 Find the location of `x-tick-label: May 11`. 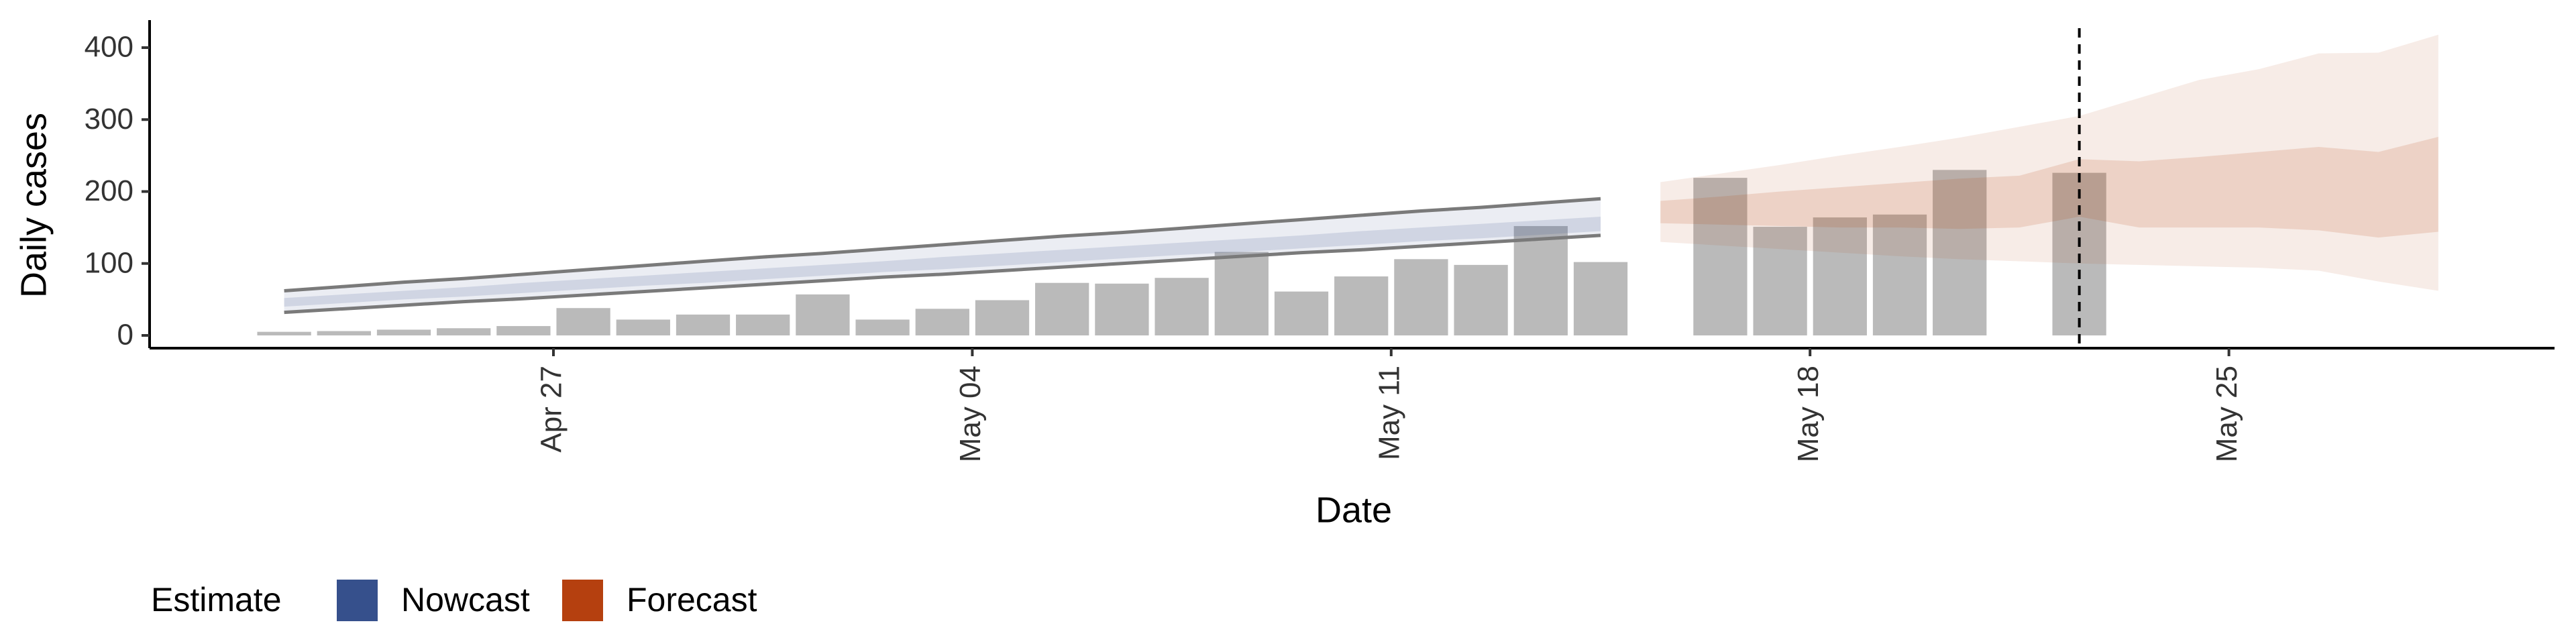

x-tick-label: May 11 is located at coordinates (1389, 413).